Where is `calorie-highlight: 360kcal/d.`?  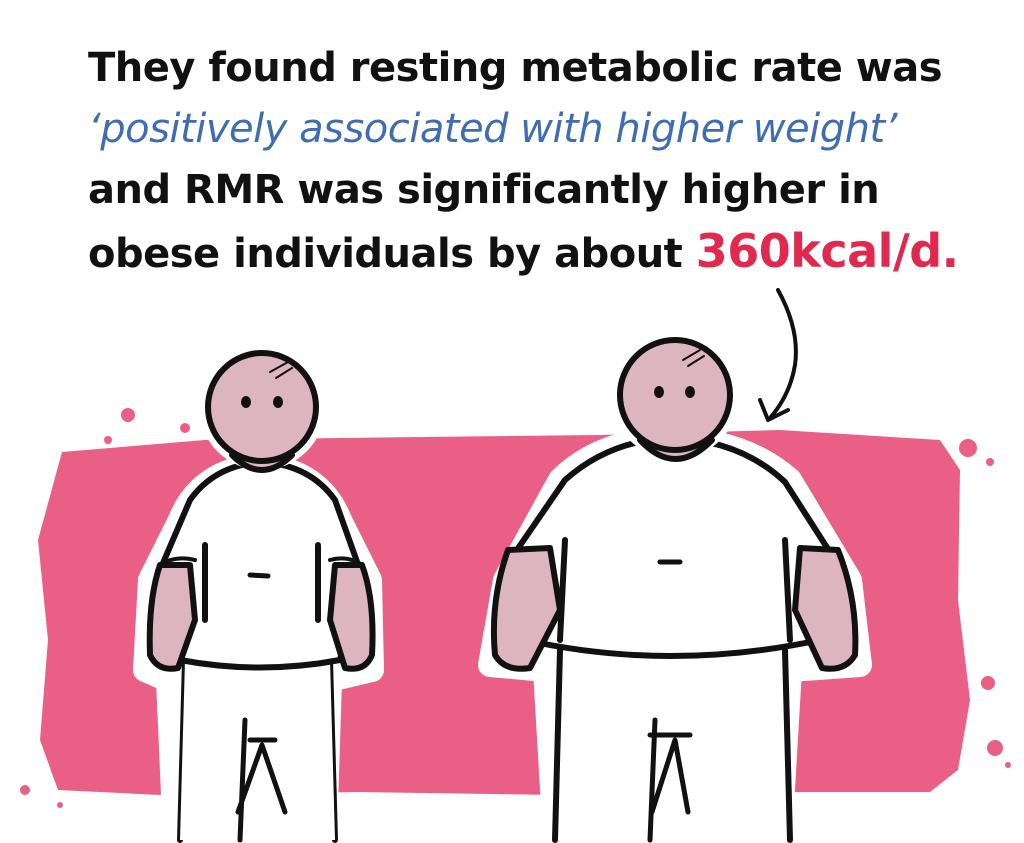
calorie-highlight: 360kcal/d. is located at coordinates (827, 251).